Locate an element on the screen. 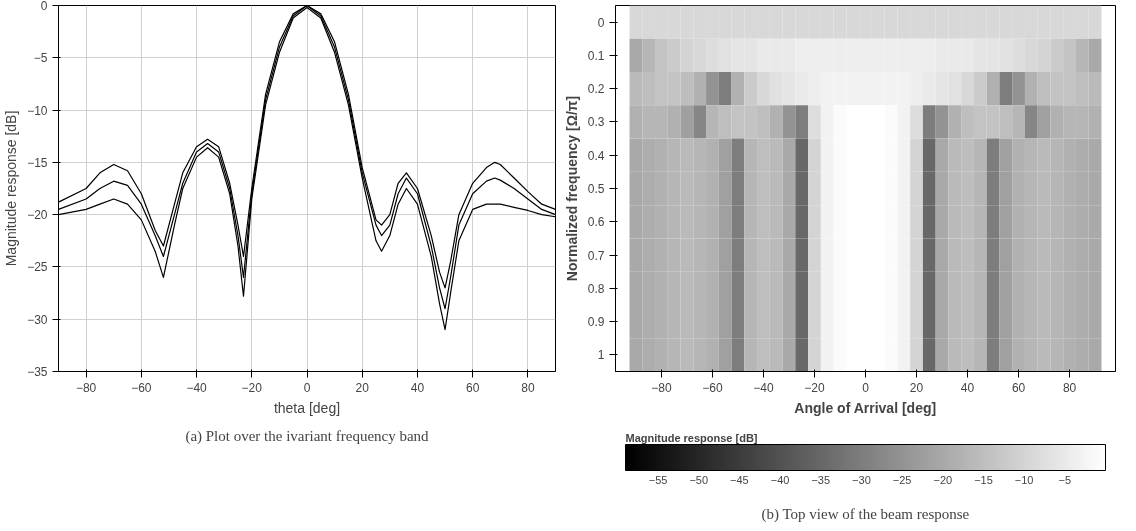  y-tick-label: 0.6 is located at coordinates (596, 222).